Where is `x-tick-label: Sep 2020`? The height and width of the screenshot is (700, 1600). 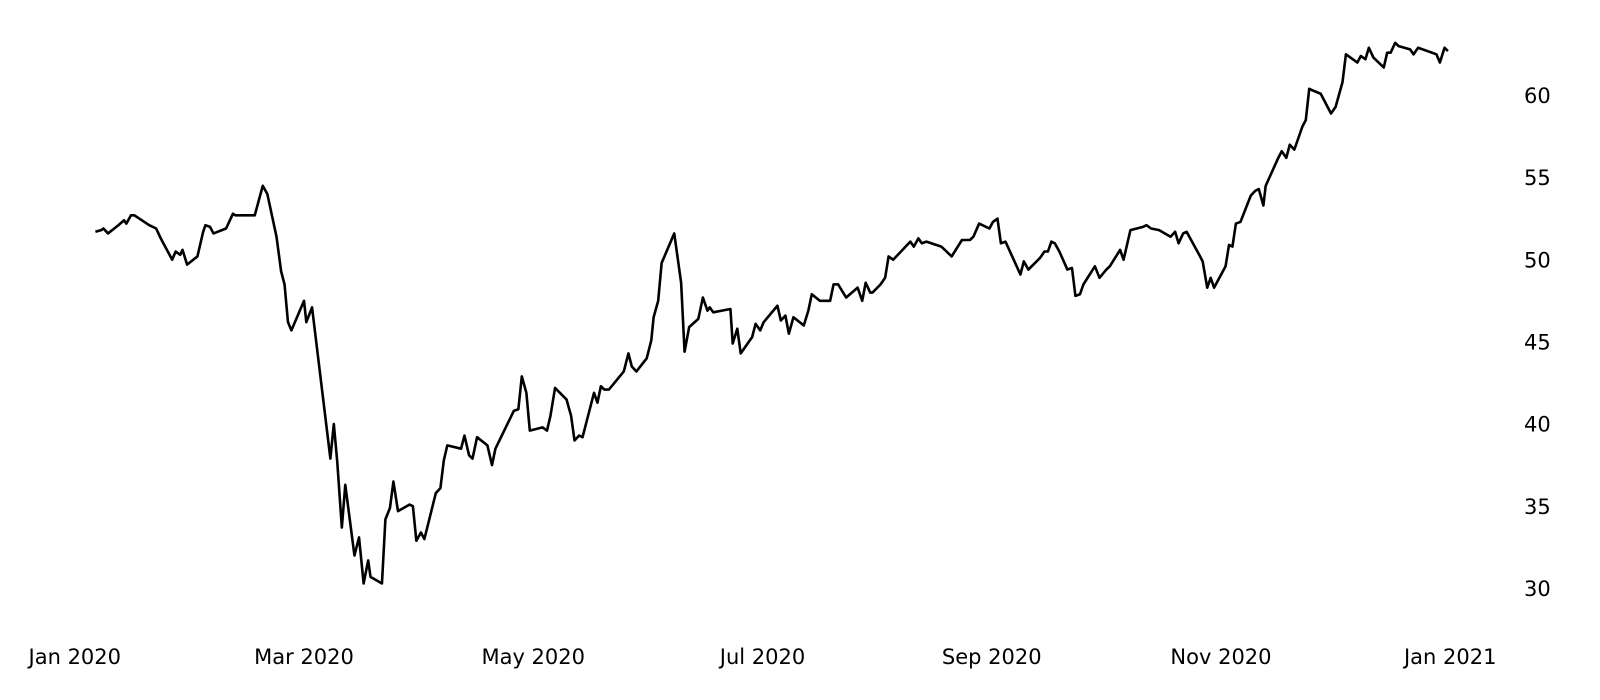
x-tick-label: Sep 2020 is located at coordinates (992, 657).